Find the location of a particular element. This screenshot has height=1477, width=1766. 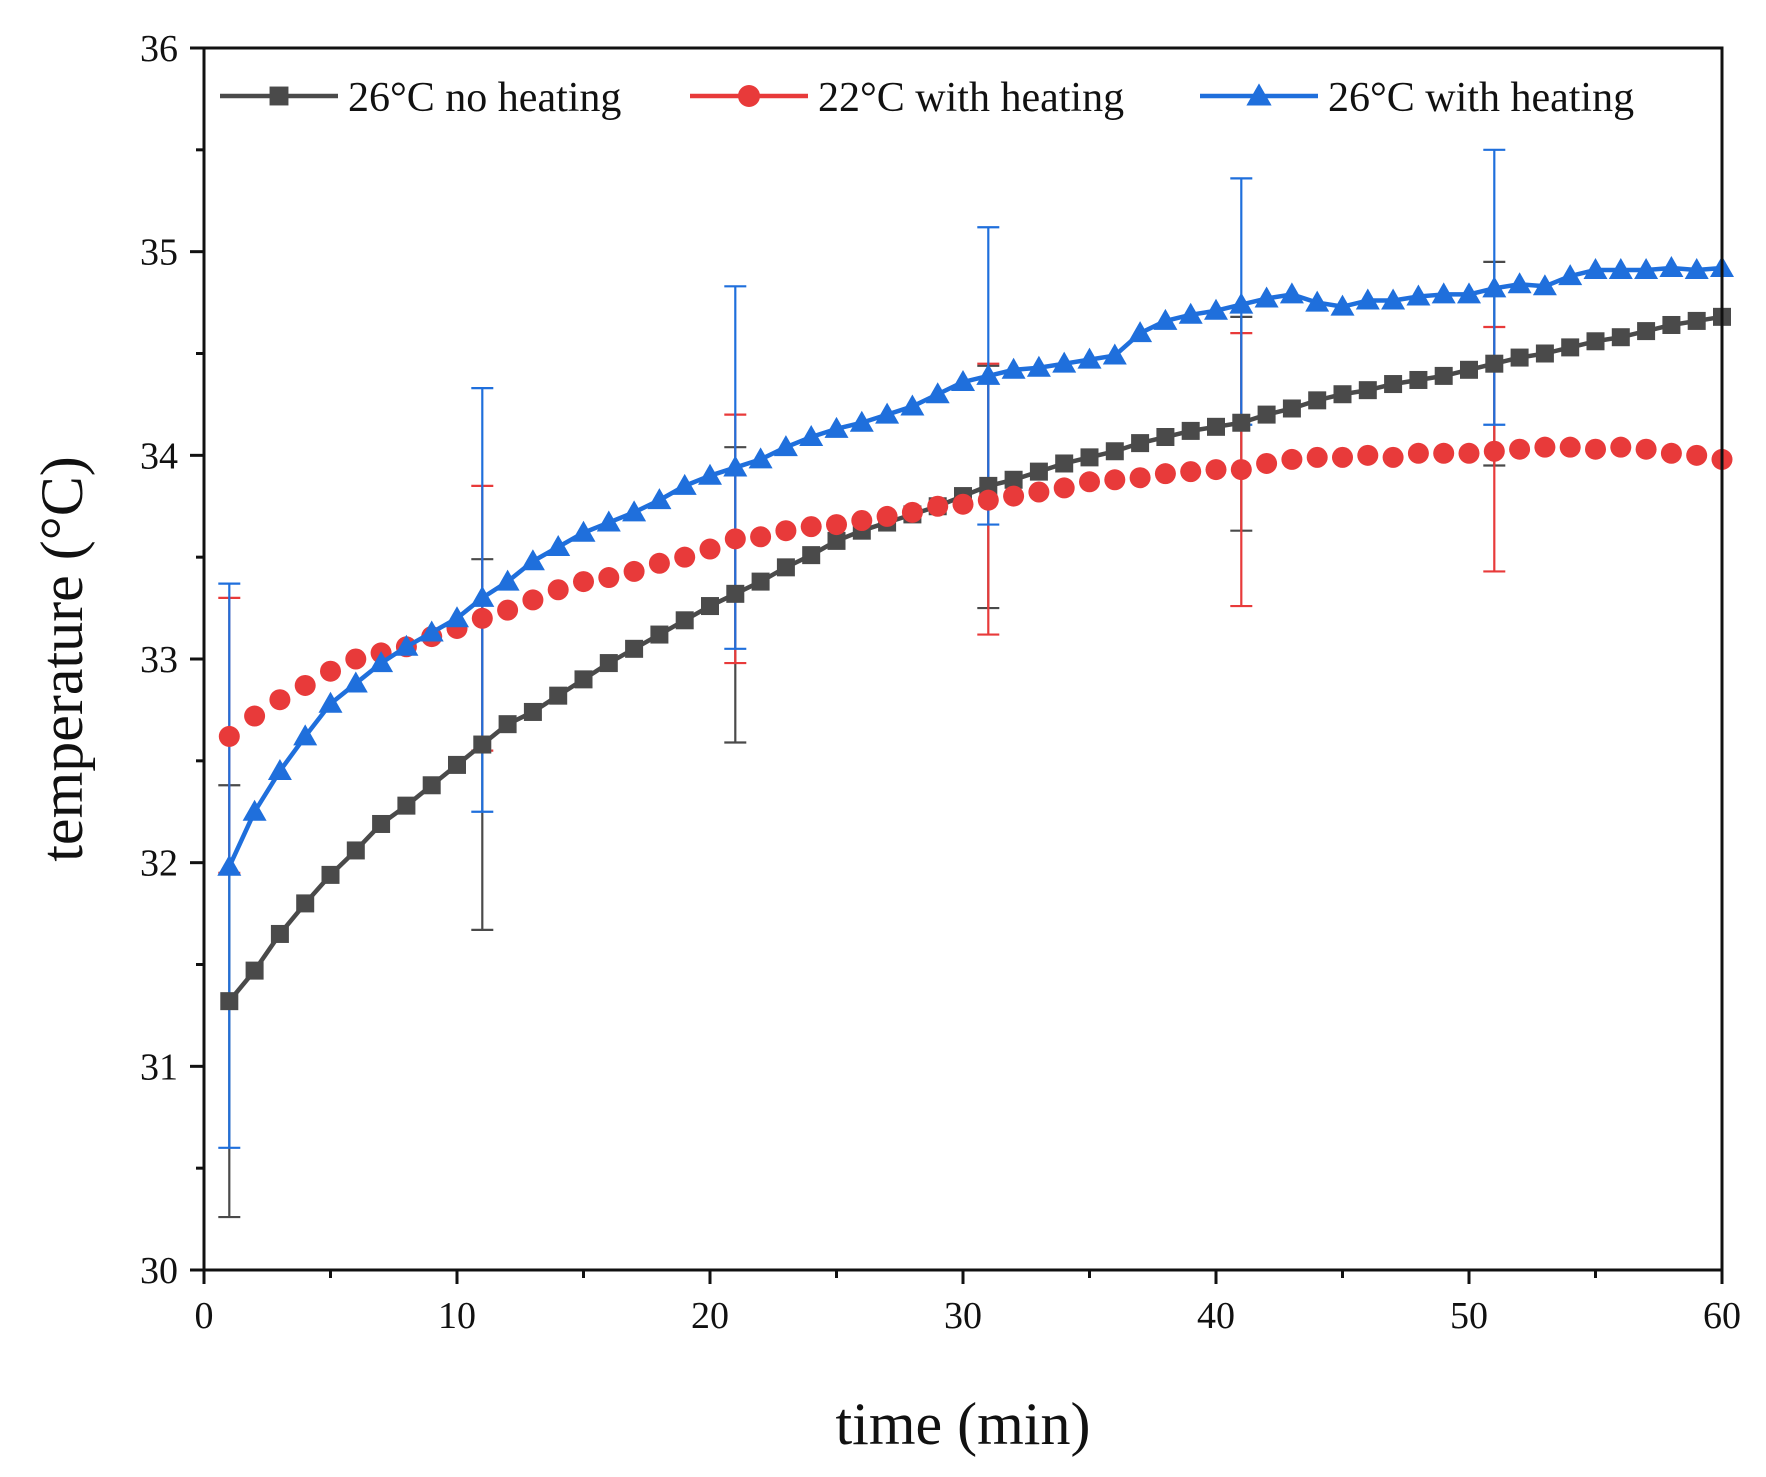

legend-label: 26°C no heating is located at coordinates (484, 98).